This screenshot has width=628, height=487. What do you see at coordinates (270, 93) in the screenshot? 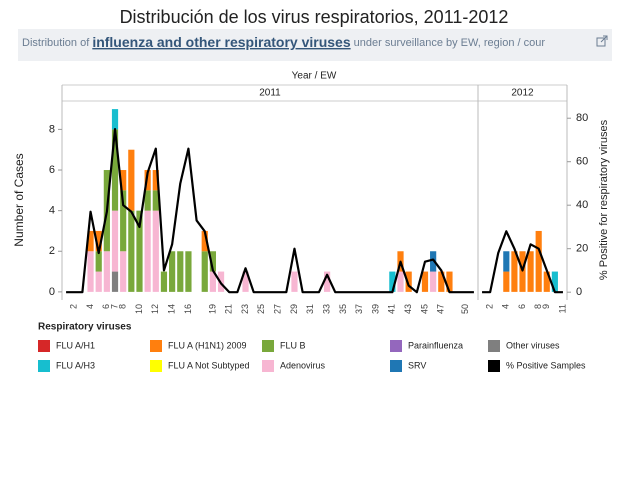
I see `panel-label: 2011` at bounding box center [270, 93].